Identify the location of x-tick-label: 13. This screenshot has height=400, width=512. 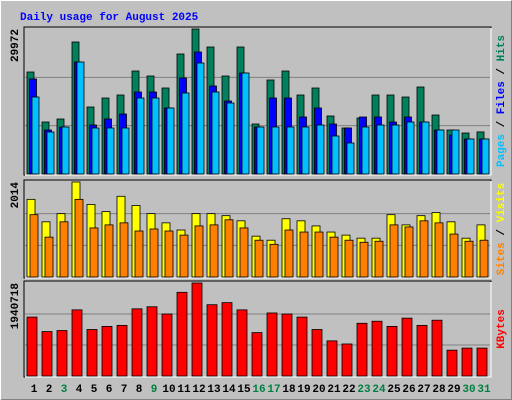
(214, 390).